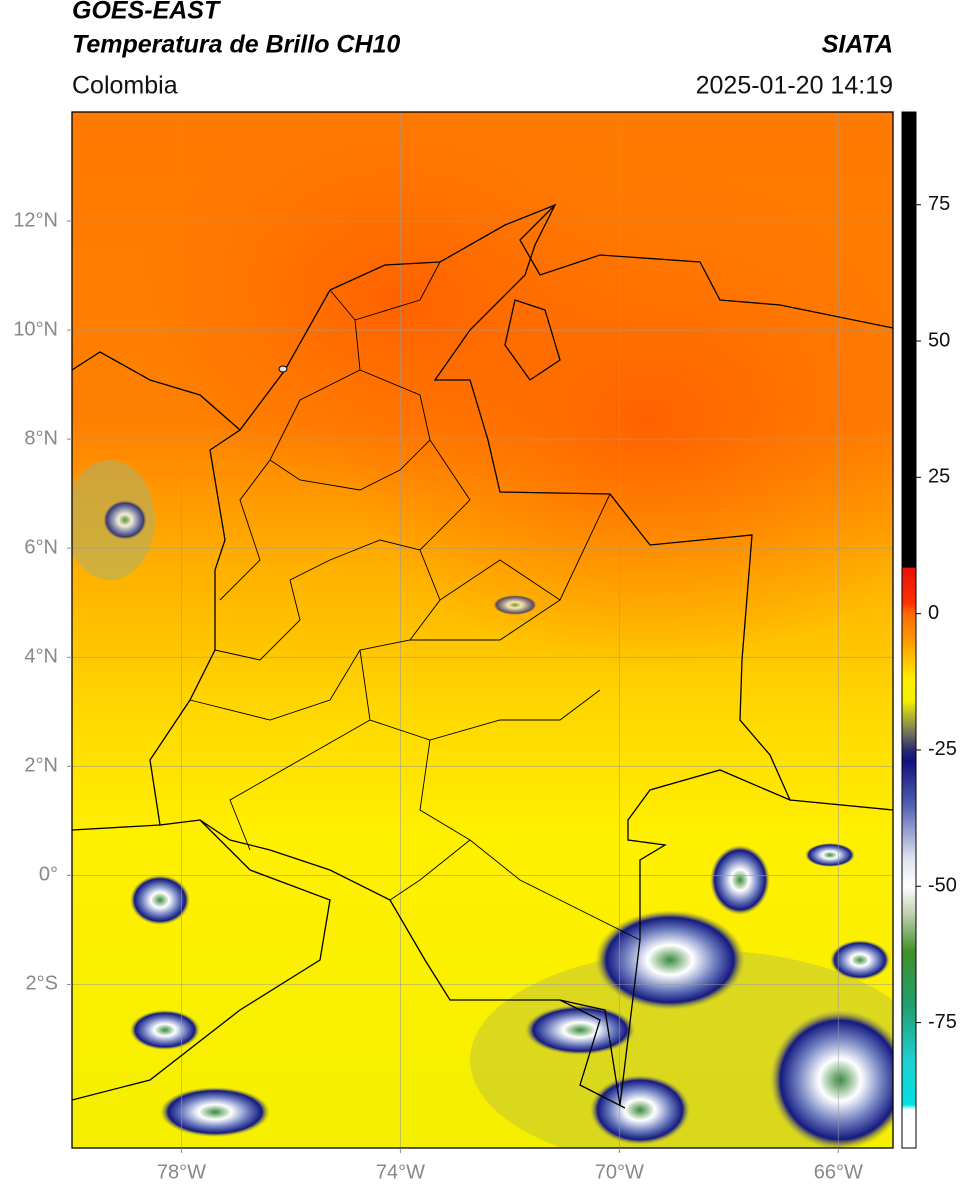 This screenshot has height=1195, width=966. Describe the element at coordinates (942, 1022) in the screenshot. I see `colorbar-tick-label: -75` at that location.